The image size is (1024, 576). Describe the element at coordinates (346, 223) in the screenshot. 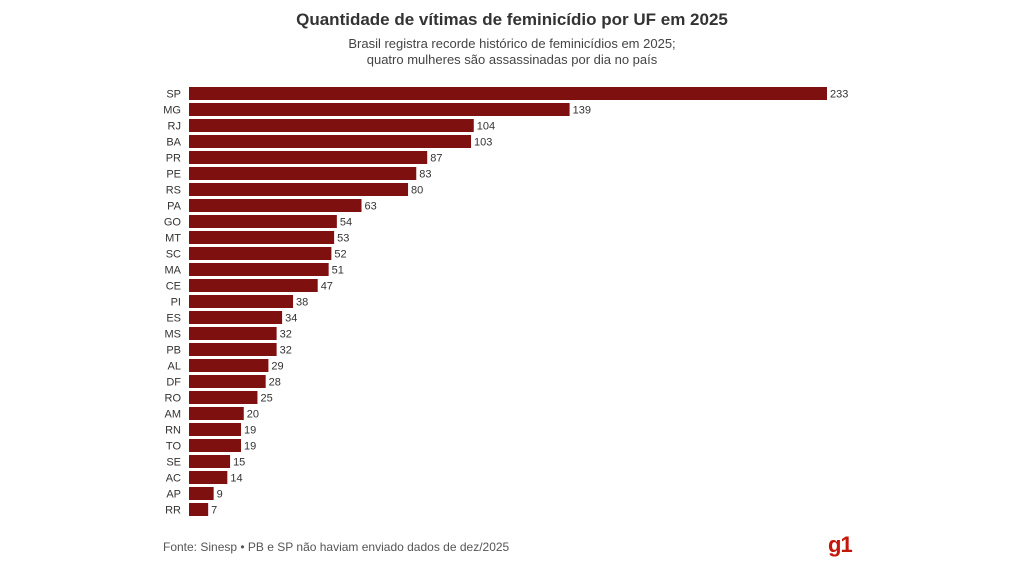

I see `value-label-go: 54` at that location.